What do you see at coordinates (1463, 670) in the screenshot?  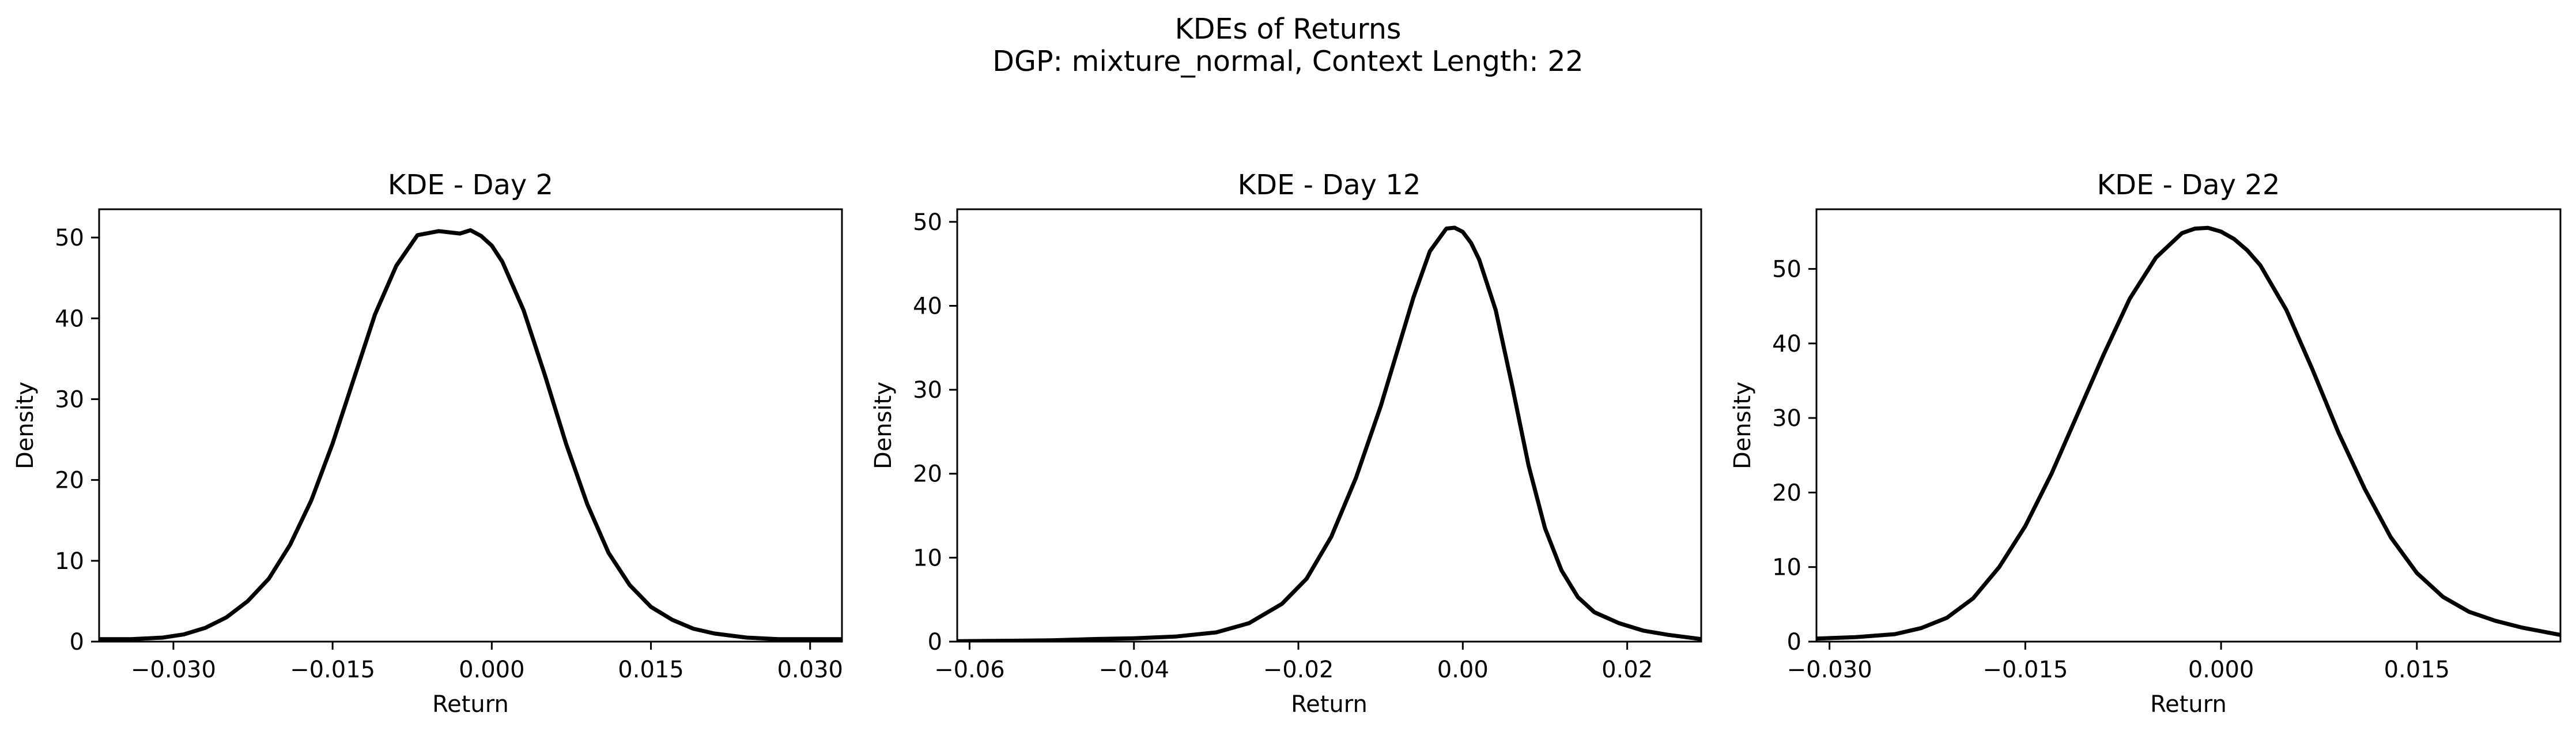 I see `x-tick-label: 0.00` at bounding box center [1463, 670].